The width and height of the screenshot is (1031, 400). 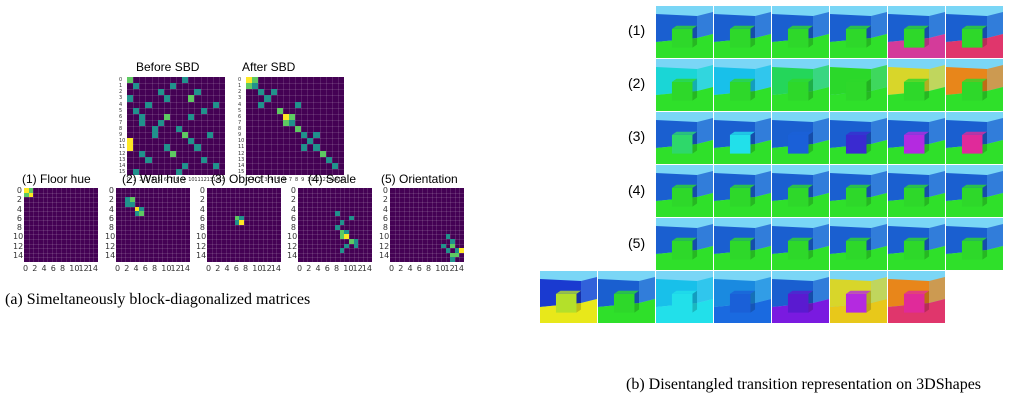 I want to click on tick-label: 13, so click(x=209, y=180).